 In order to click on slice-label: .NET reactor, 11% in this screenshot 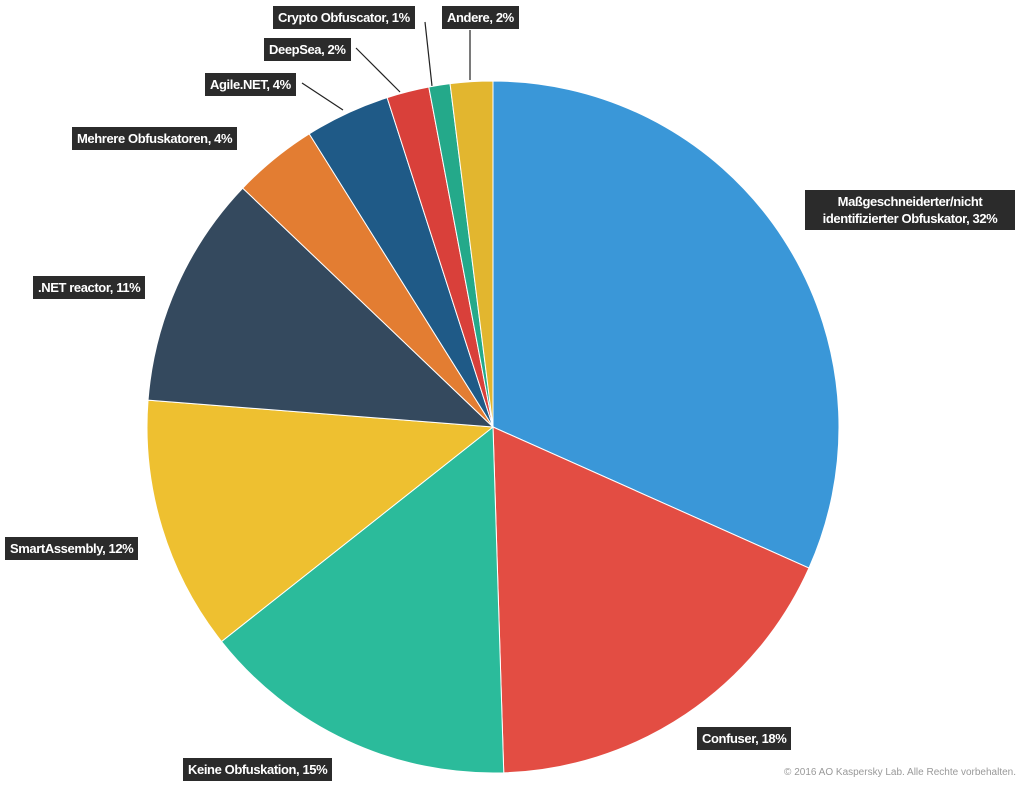, I will do `click(89, 287)`.